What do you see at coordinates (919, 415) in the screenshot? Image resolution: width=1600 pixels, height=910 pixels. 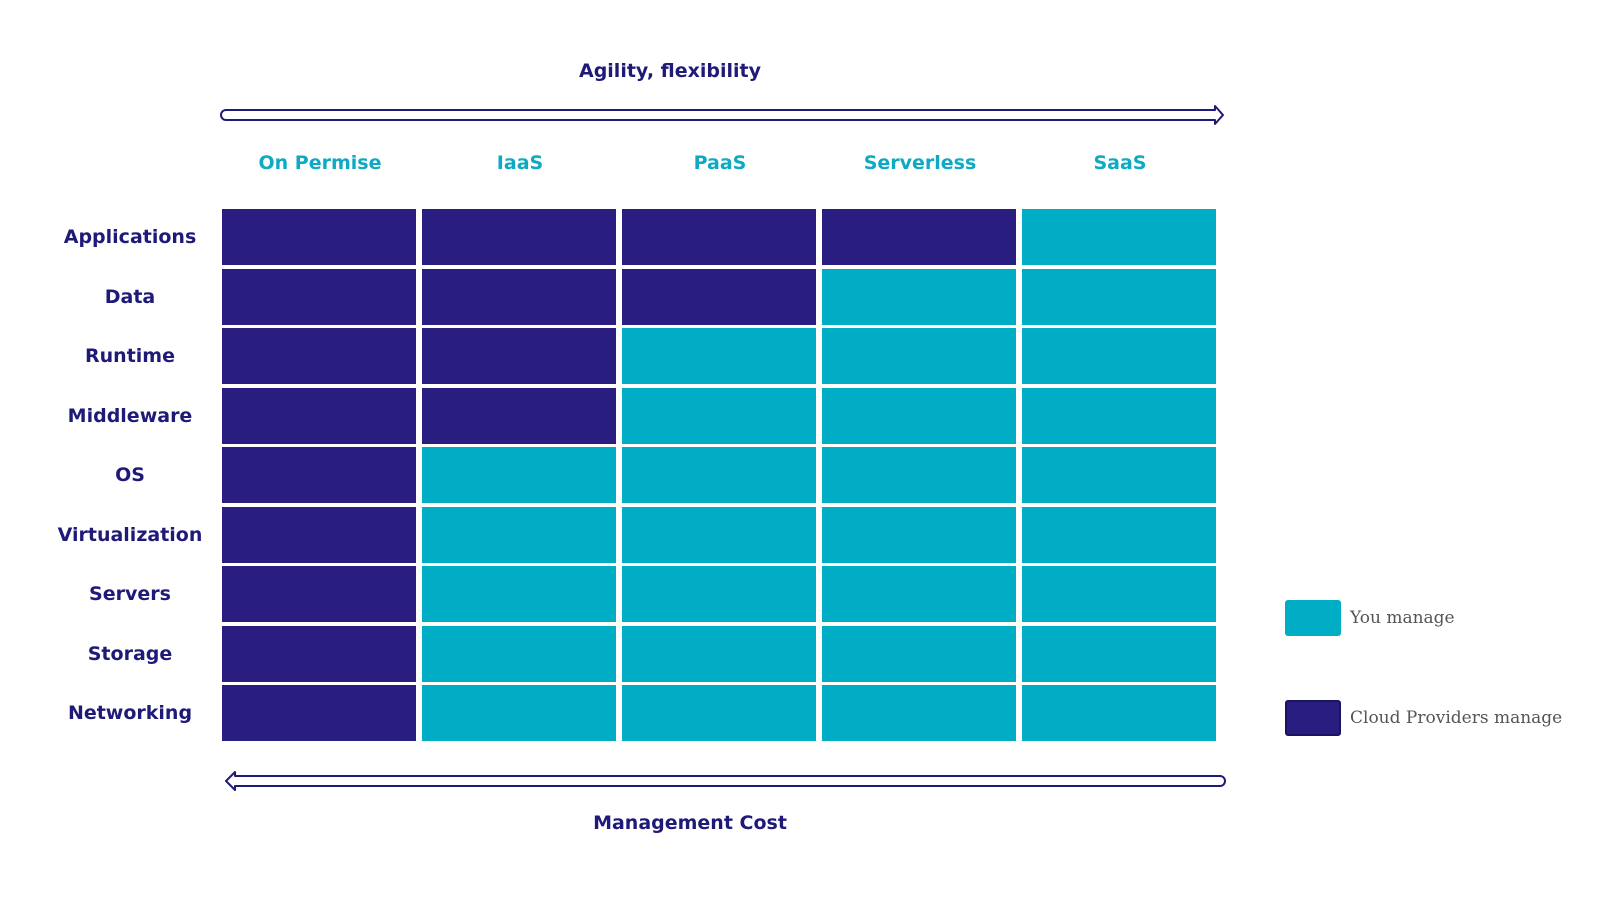 I see `cell-middleware-serverless` at bounding box center [919, 415].